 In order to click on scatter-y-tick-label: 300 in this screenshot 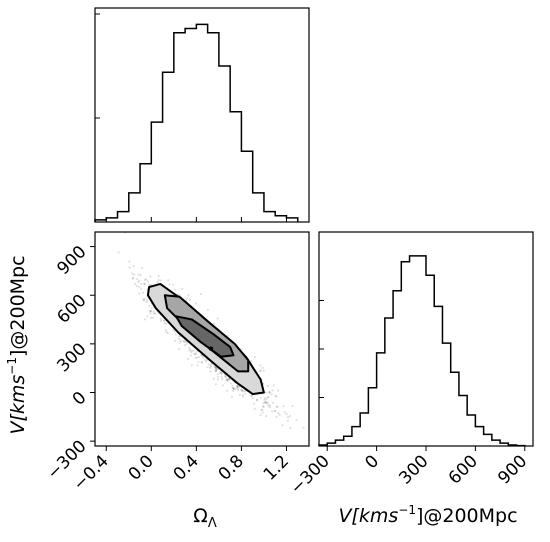, I will do `click(71, 357)`.